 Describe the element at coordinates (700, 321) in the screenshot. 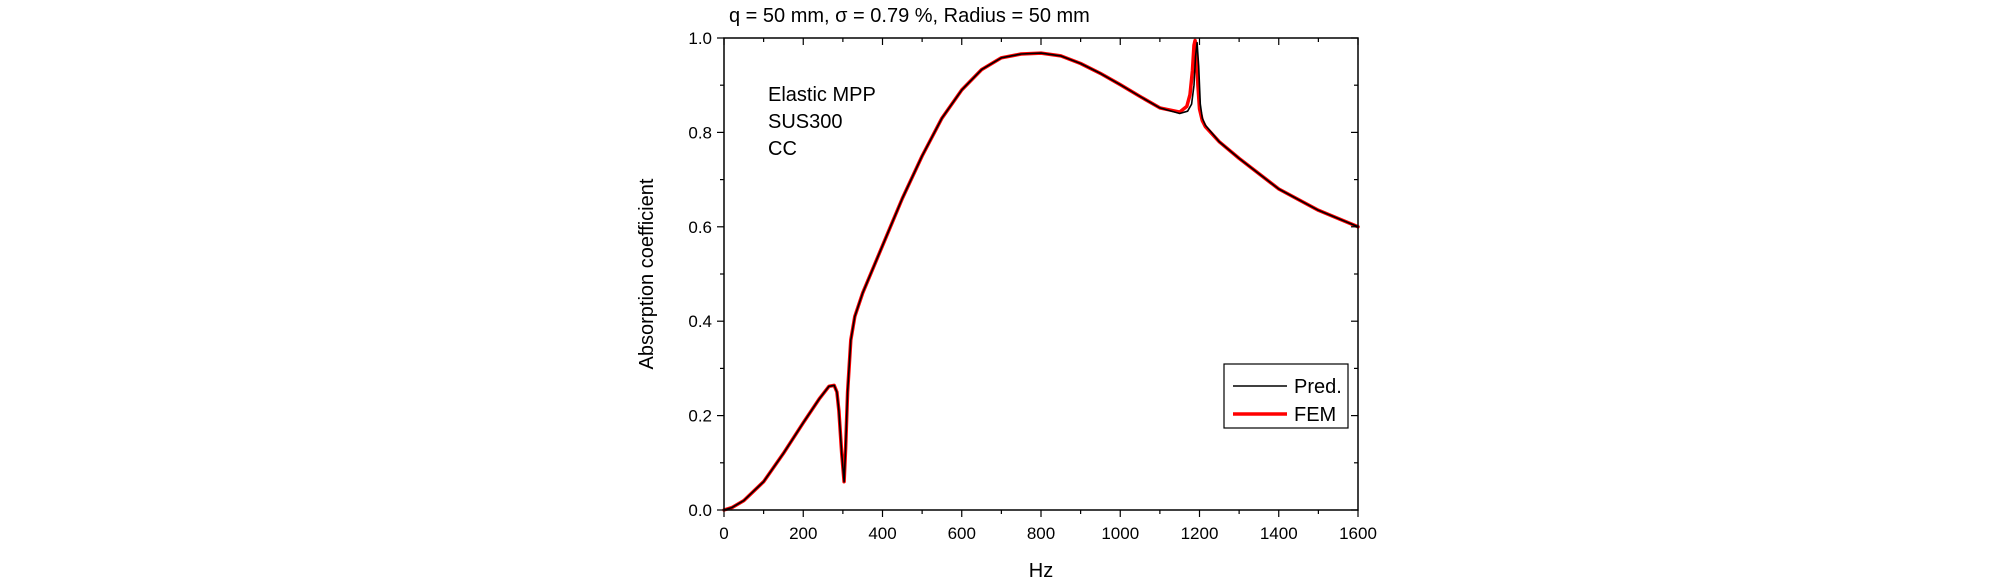

I see `y-tick-label: 0.4` at that location.